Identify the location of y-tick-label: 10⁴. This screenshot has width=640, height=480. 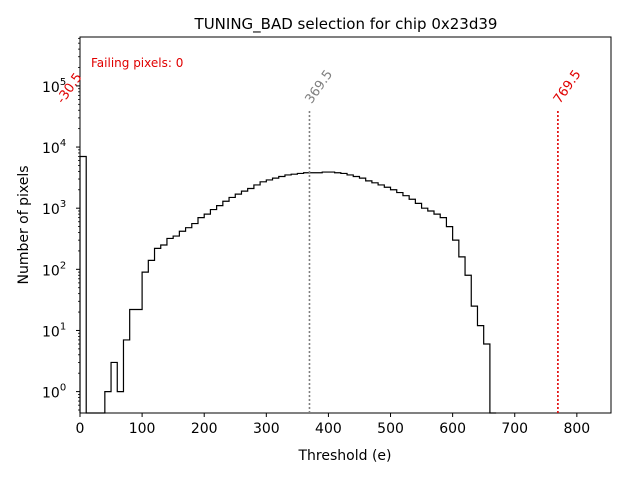
(54, 147).